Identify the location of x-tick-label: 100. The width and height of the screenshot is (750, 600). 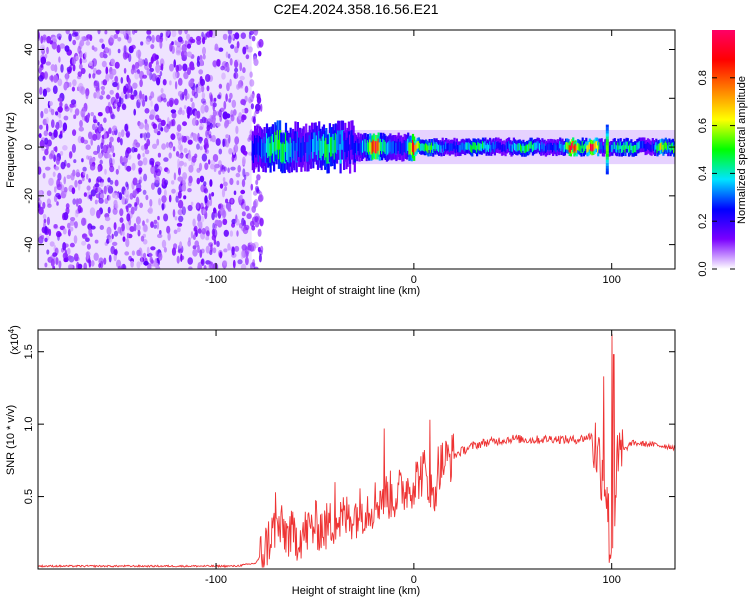
(612, 580).